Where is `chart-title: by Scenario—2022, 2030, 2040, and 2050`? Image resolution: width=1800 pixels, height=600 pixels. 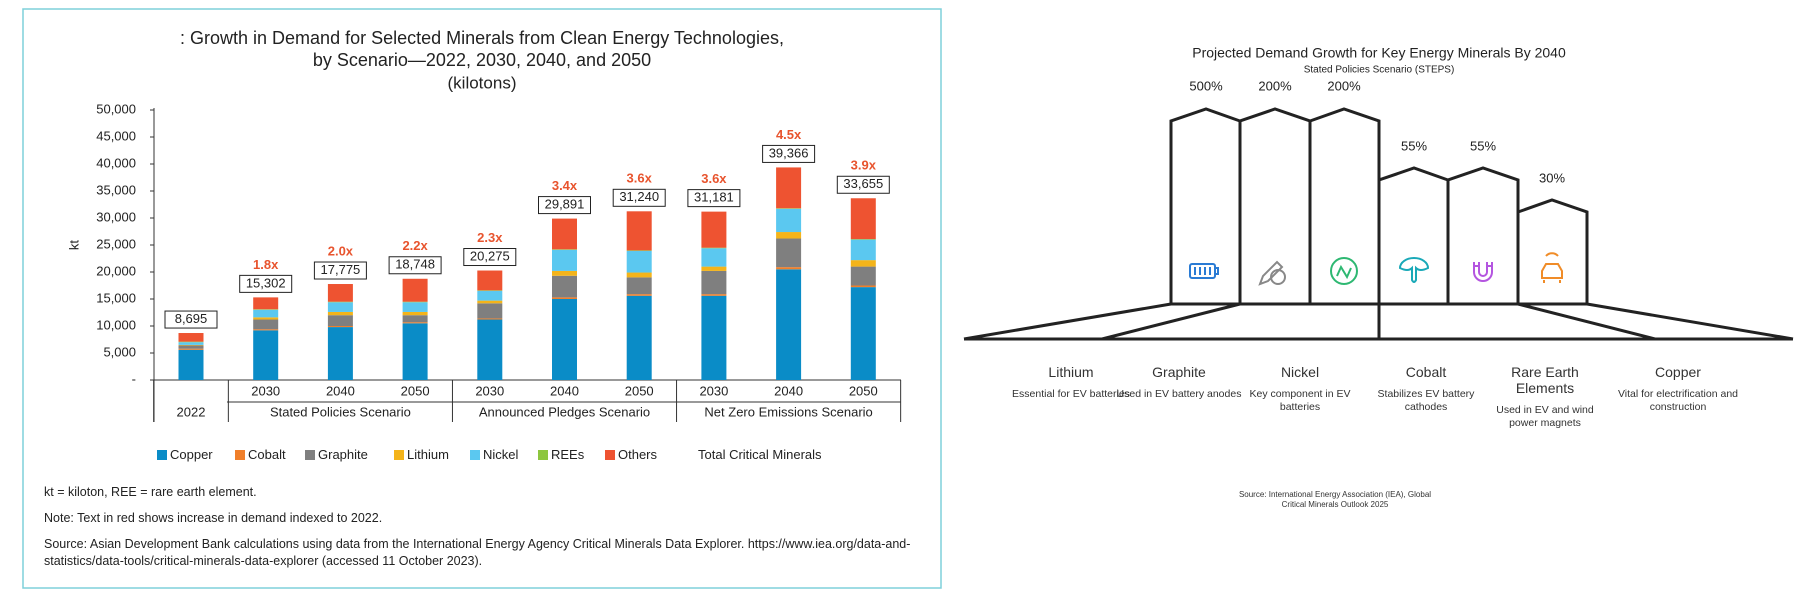
chart-title: by Scenario—2022, 2030, 2040, and 2050 is located at coordinates (482, 60).